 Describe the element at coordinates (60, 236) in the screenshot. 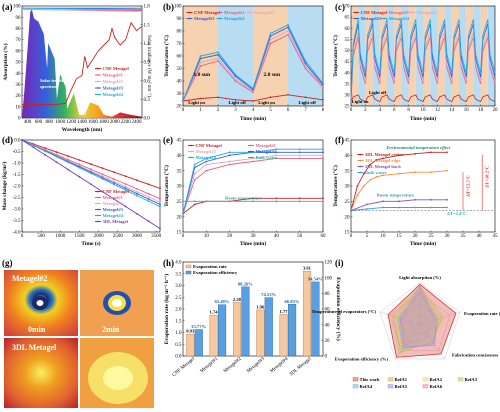

I see `x-tick-label: 1000` at that location.